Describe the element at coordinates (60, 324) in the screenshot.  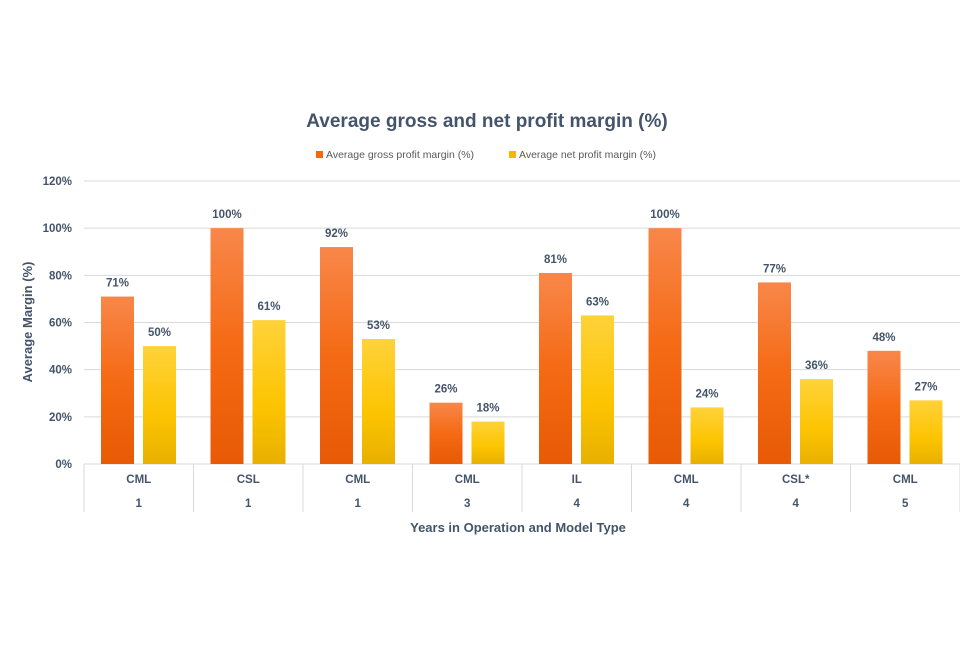
I see `y-tick-label: 60%` at that location.